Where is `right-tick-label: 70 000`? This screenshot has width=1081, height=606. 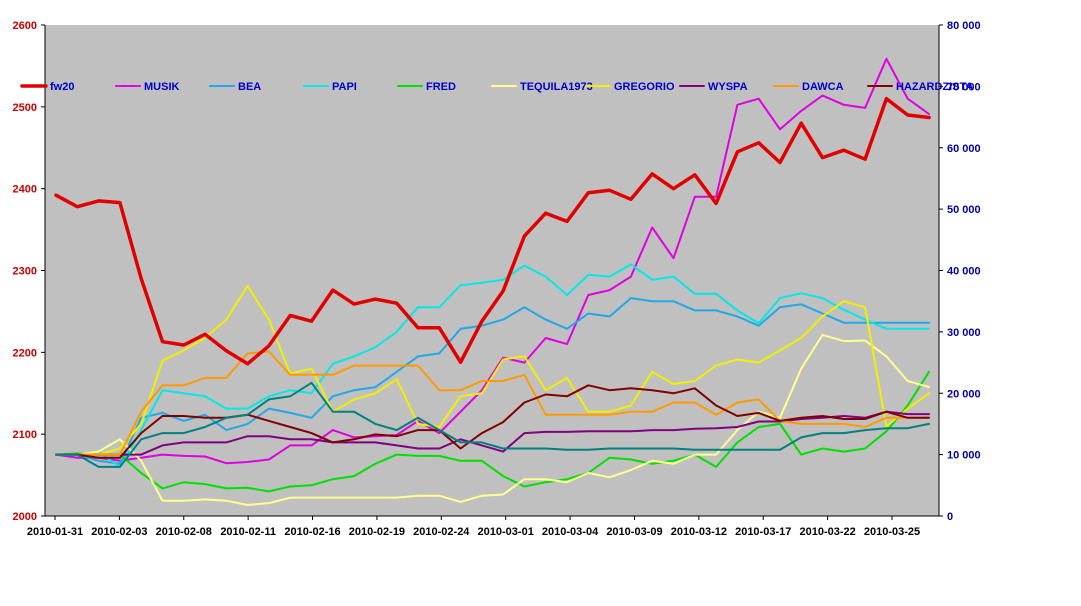 right-tick-label: 70 000 is located at coordinates (964, 87).